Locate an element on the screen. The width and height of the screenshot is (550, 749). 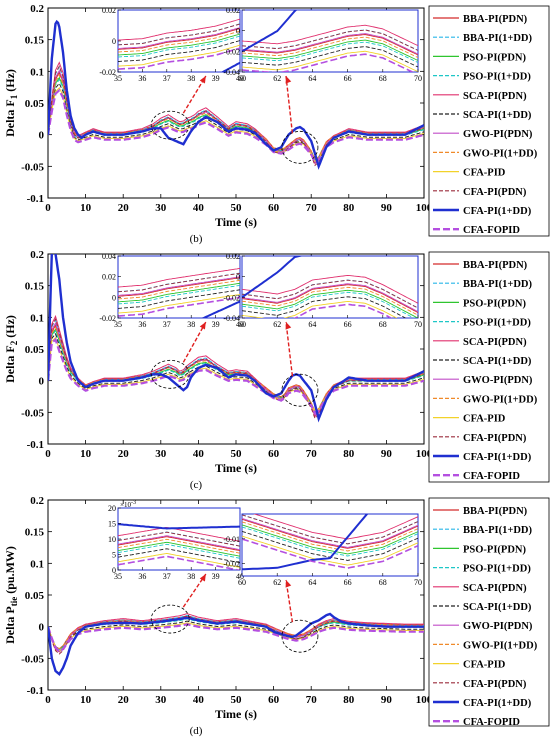
series-group is located at coordinates (236, 644).